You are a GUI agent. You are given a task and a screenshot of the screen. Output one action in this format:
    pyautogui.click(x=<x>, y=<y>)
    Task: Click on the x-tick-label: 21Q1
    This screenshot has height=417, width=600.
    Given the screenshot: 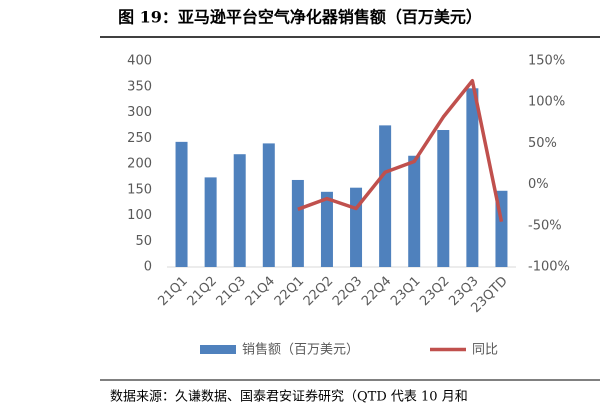 What is the action you would take?
    pyautogui.click(x=172, y=291)
    